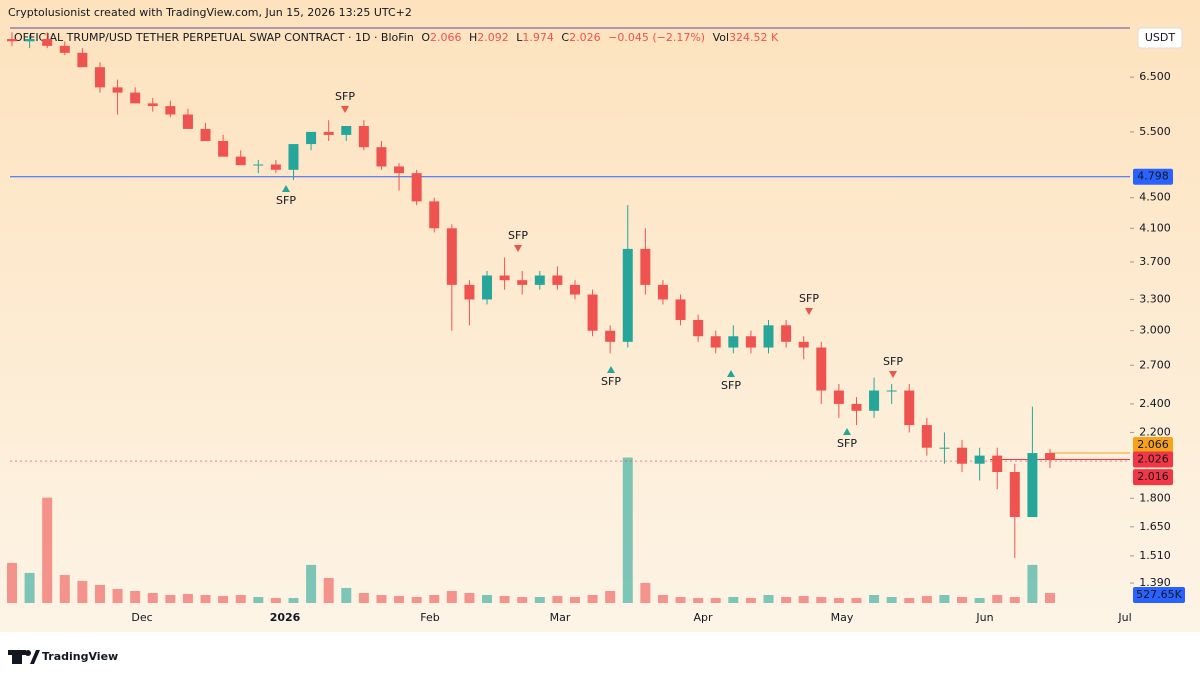 This screenshot has height=683, width=1200. What do you see at coordinates (1155, 364) in the screenshot?
I see `y-tick-label: 2.700` at bounding box center [1155, 364].